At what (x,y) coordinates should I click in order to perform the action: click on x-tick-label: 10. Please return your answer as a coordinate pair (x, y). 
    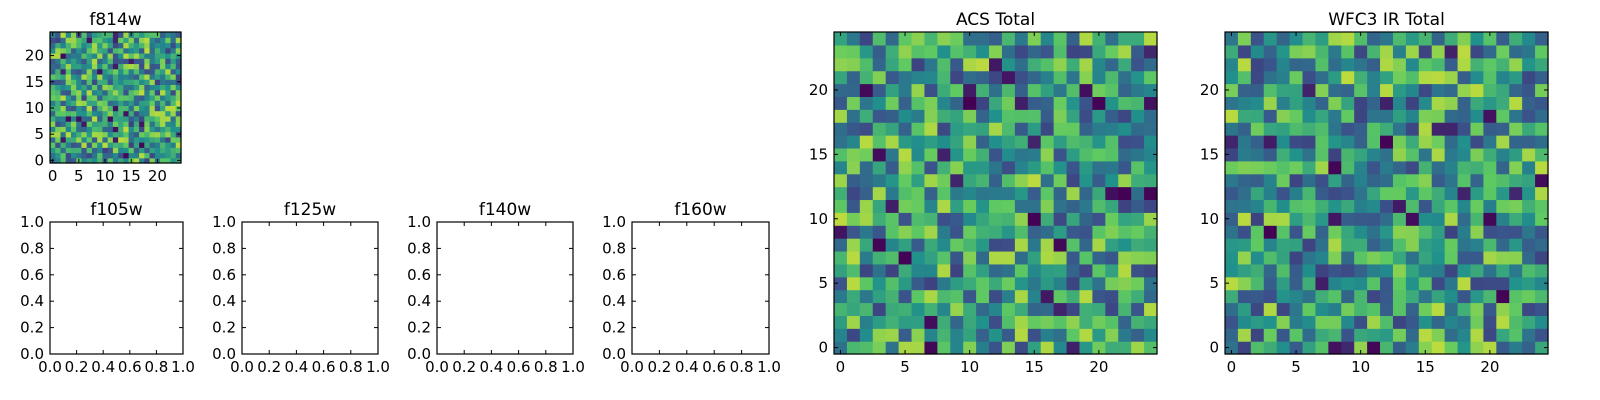
    Looking at the image, I should click on (1360, 367).